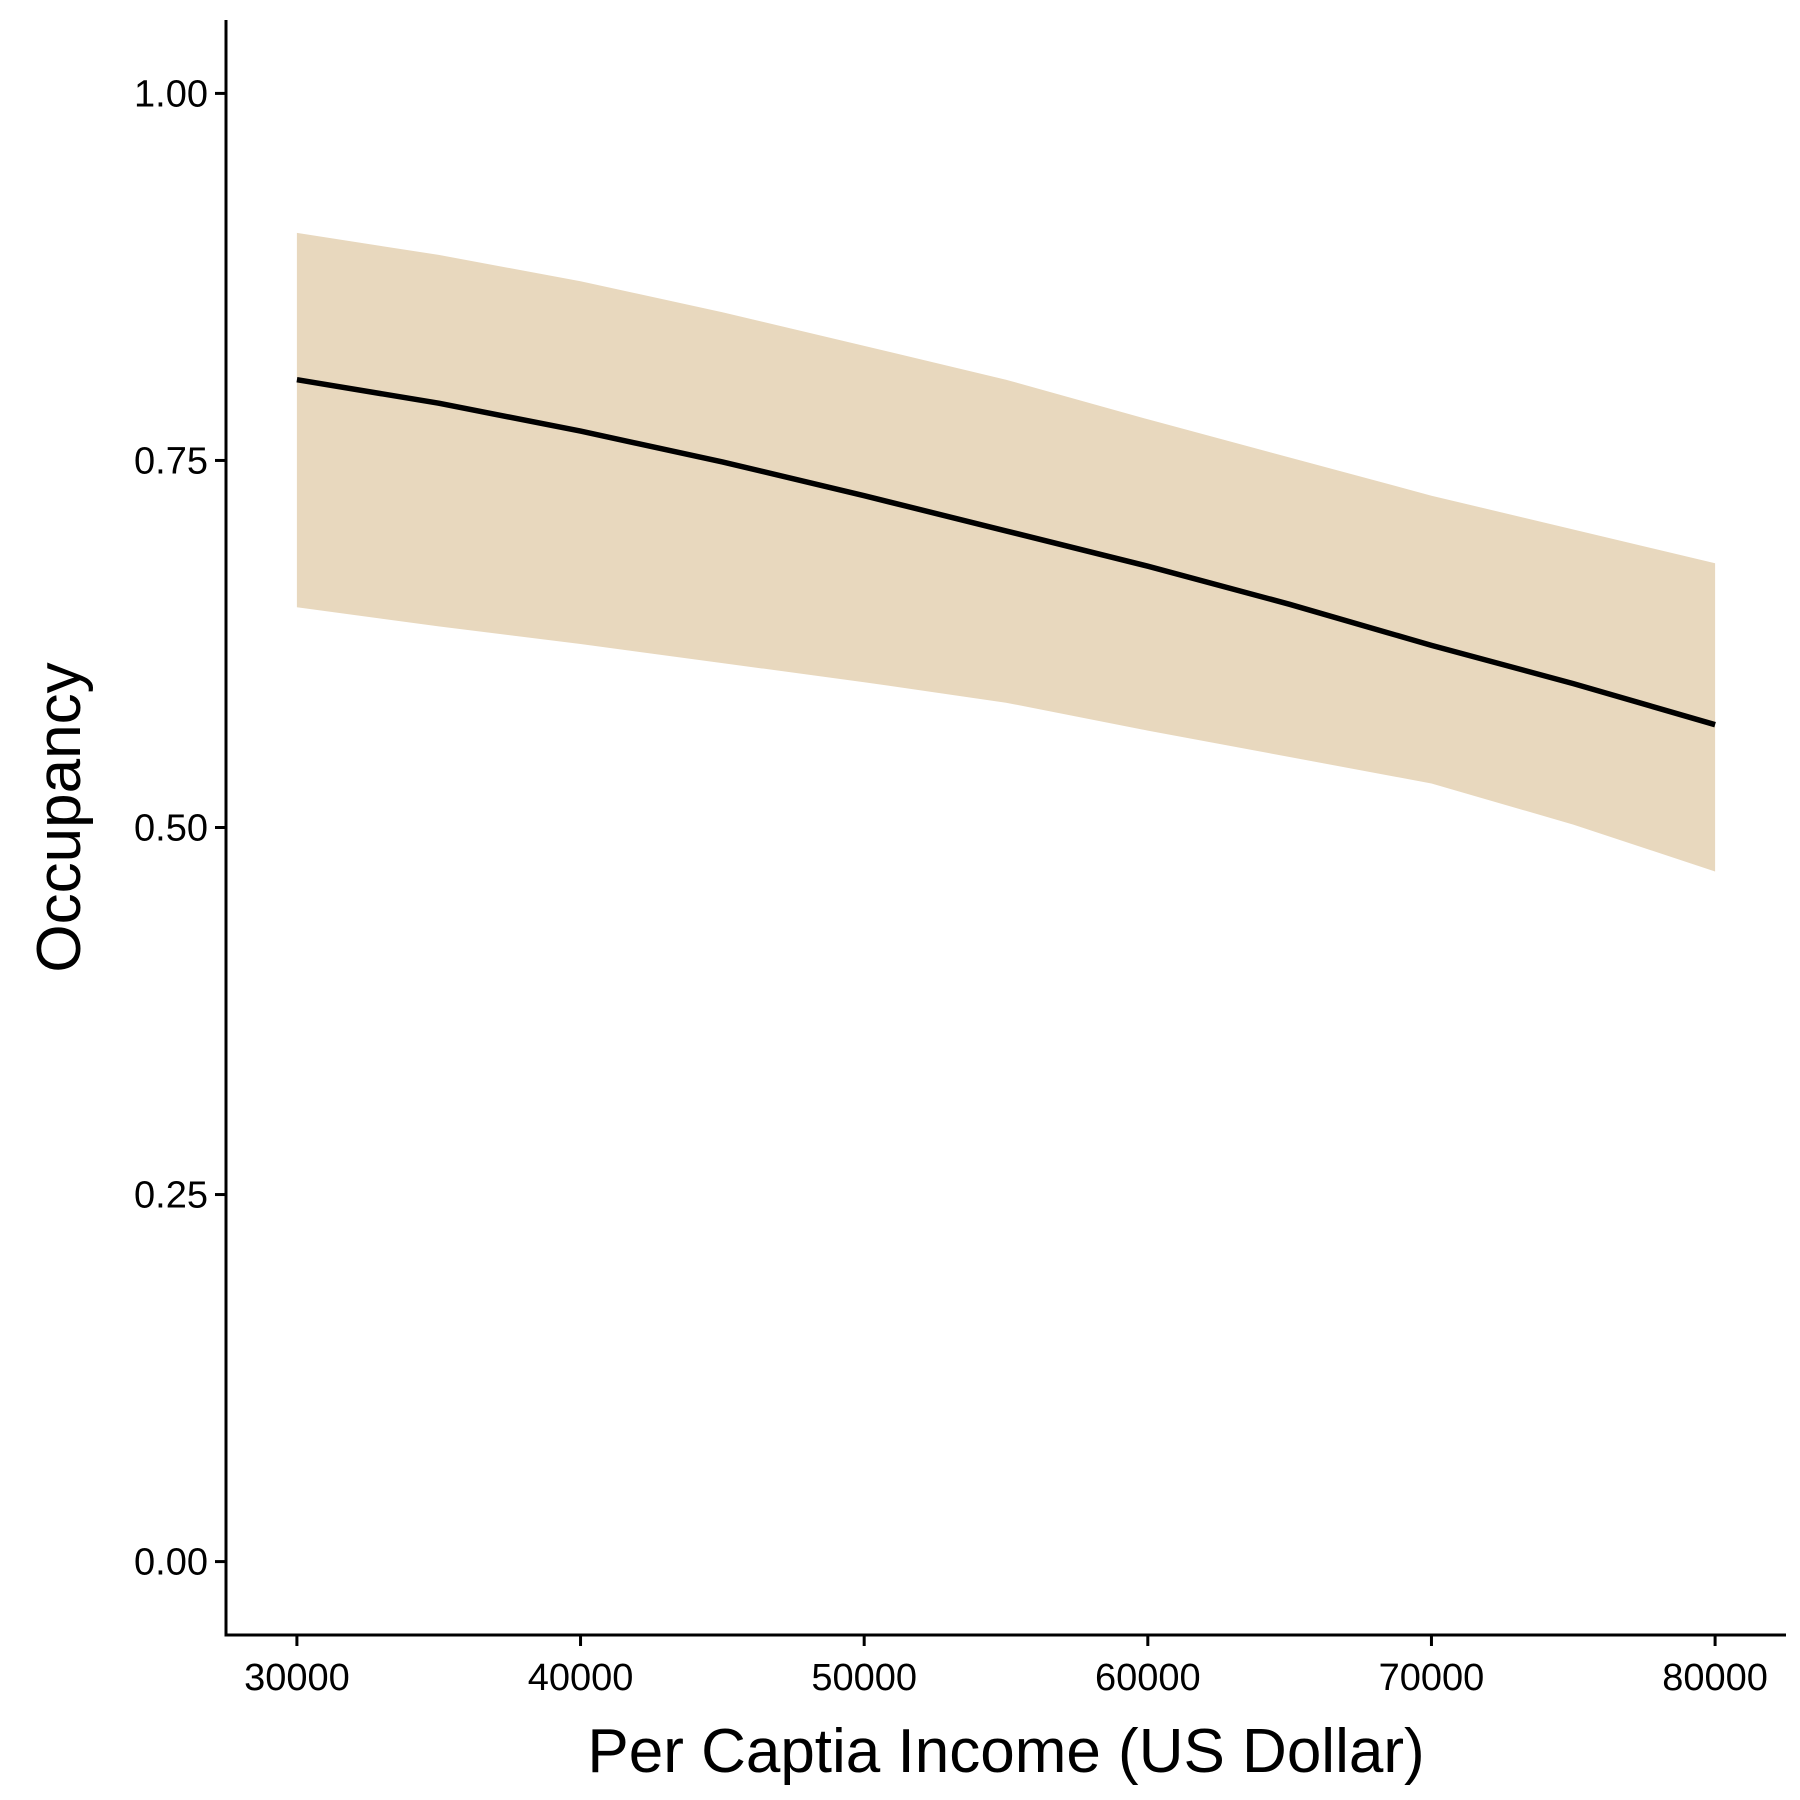 The width and height of the screenshot is (1800, 1800). What do you see at coordinates (297, 1678) in the screenshot?
I see `x-tick-label: 30000` at bounding box center [297, 1678].